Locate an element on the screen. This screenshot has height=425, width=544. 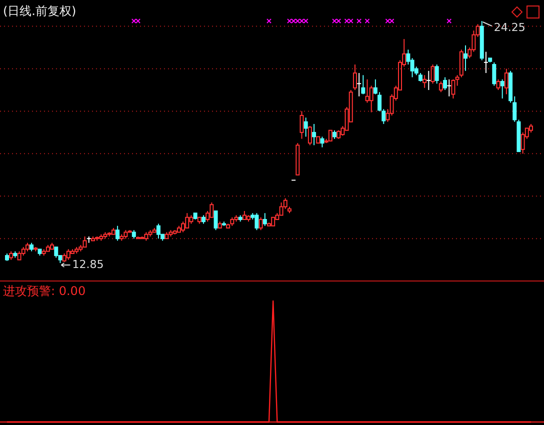
chart-title: 进攻预警: 0.00 is located at coordinates (44, 291).